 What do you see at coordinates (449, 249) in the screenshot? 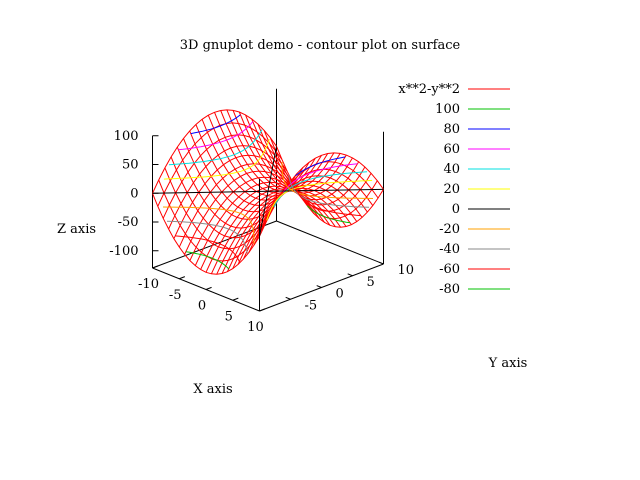
I see `legend-label: -40` at bounding box center [449, 249].